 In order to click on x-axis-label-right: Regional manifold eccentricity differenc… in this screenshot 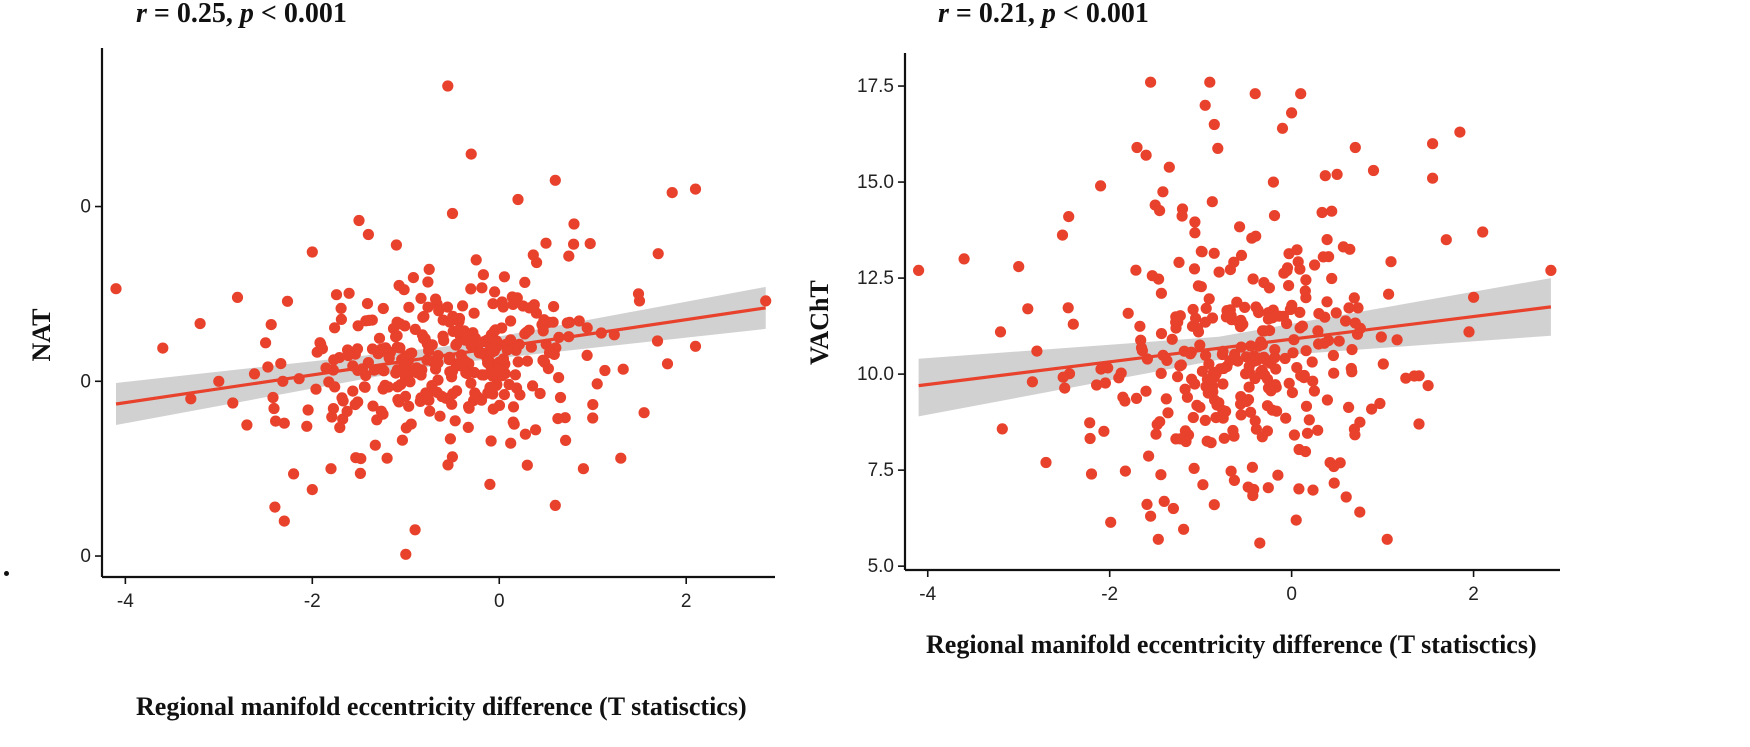, I will do `click(1231, 644)`.